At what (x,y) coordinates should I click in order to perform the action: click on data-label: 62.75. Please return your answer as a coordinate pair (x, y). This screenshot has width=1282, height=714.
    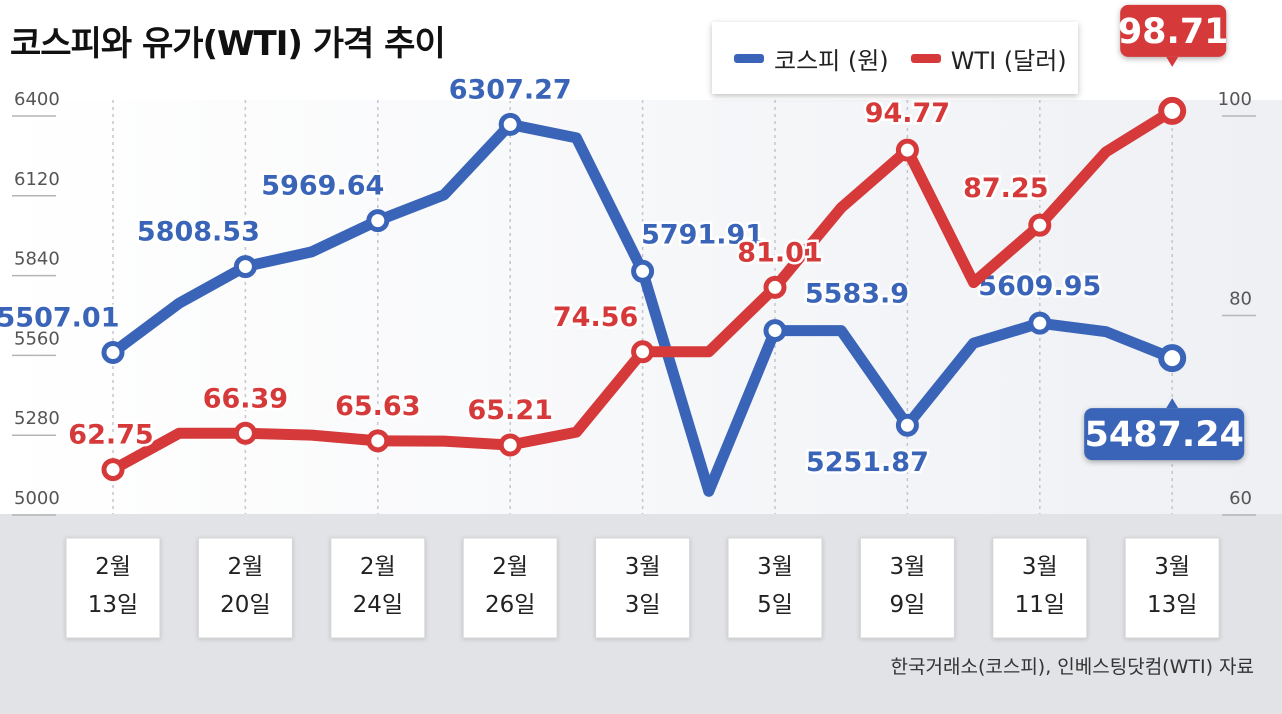
    Looking at the image, I should click on (110, 435).